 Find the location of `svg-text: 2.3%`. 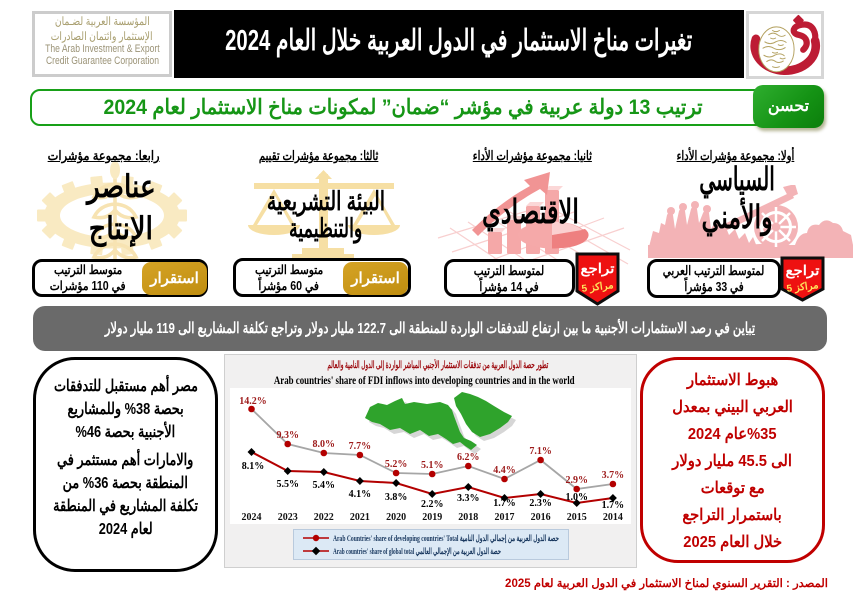

svg-text: 2.3% is located at coordinates (540, 503).